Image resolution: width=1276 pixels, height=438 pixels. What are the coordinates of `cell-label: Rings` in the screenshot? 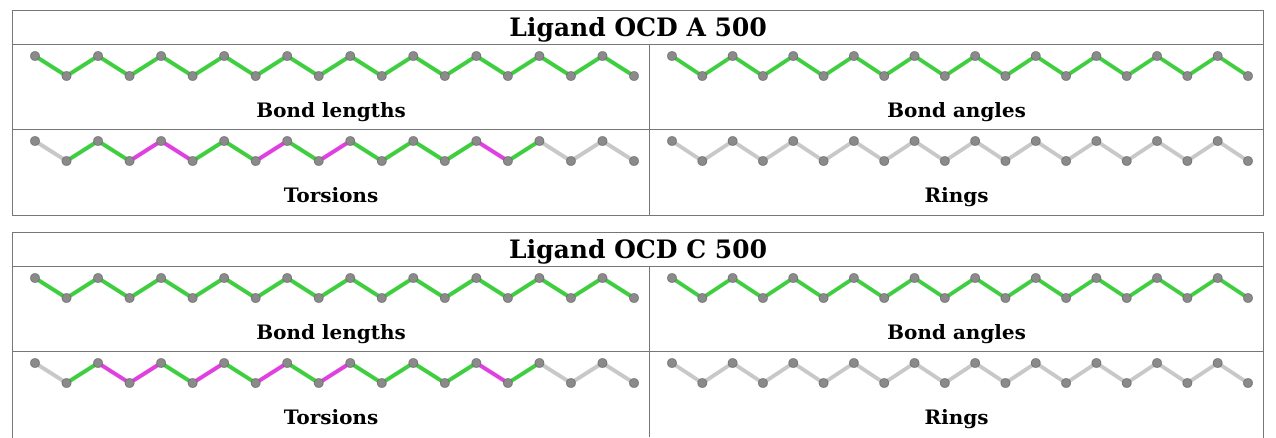 It's located at (956, 417).